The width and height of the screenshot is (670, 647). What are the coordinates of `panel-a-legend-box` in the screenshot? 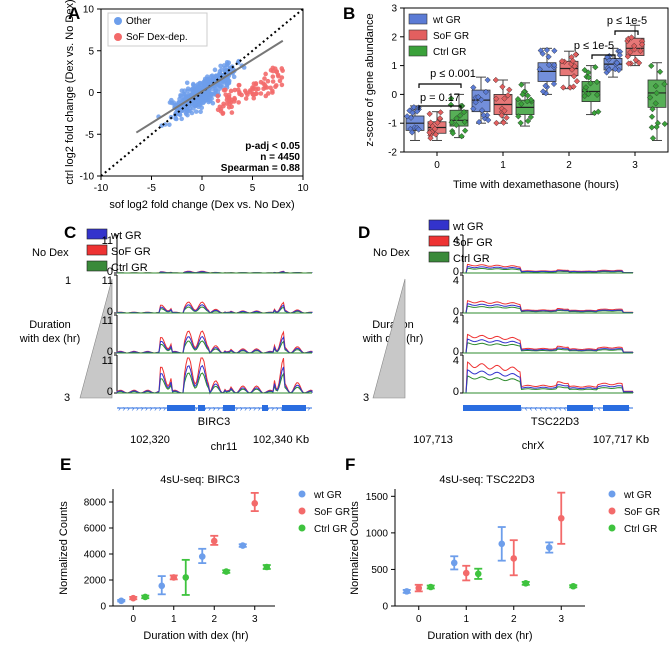 It's located at (157, 29).